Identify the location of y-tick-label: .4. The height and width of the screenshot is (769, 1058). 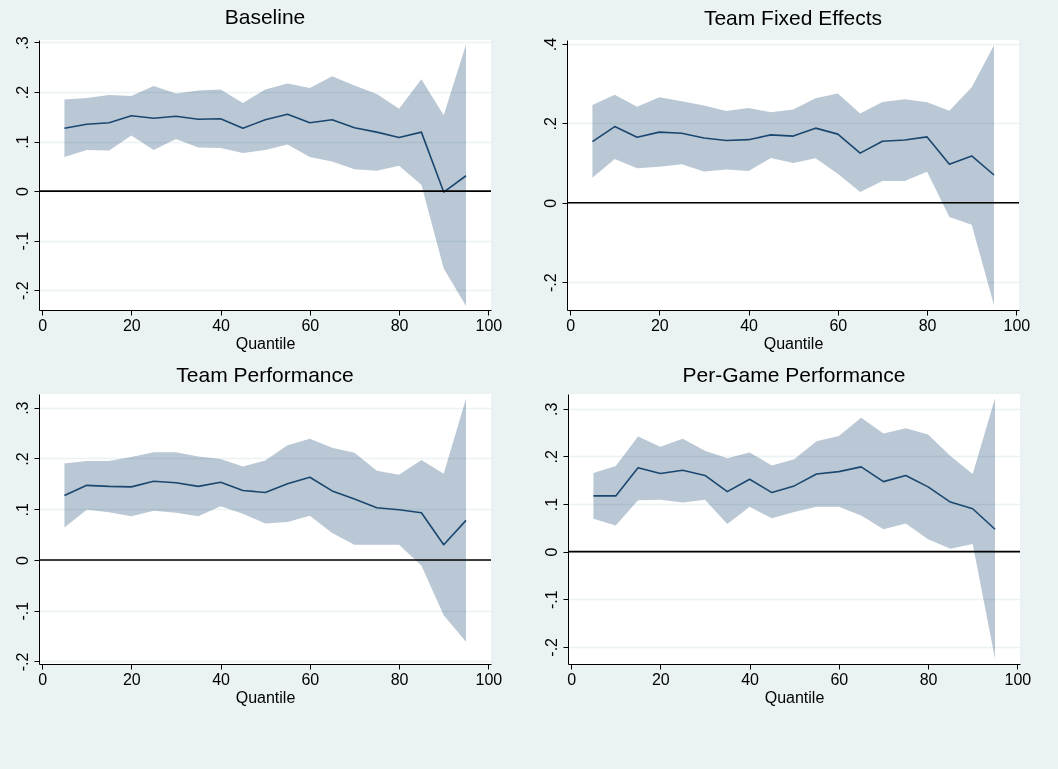
(550, 44).